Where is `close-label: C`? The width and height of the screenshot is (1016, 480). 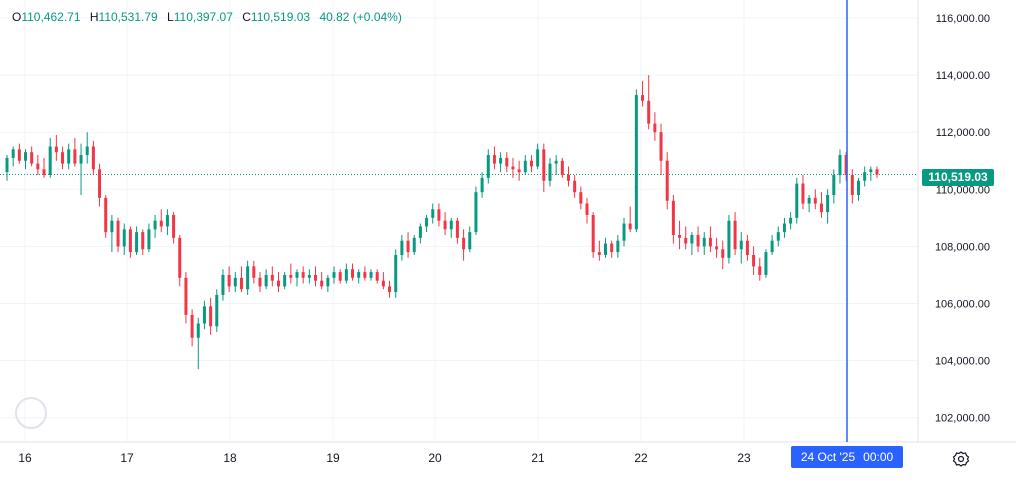 close-label: C is located at coordinates (246, 17).